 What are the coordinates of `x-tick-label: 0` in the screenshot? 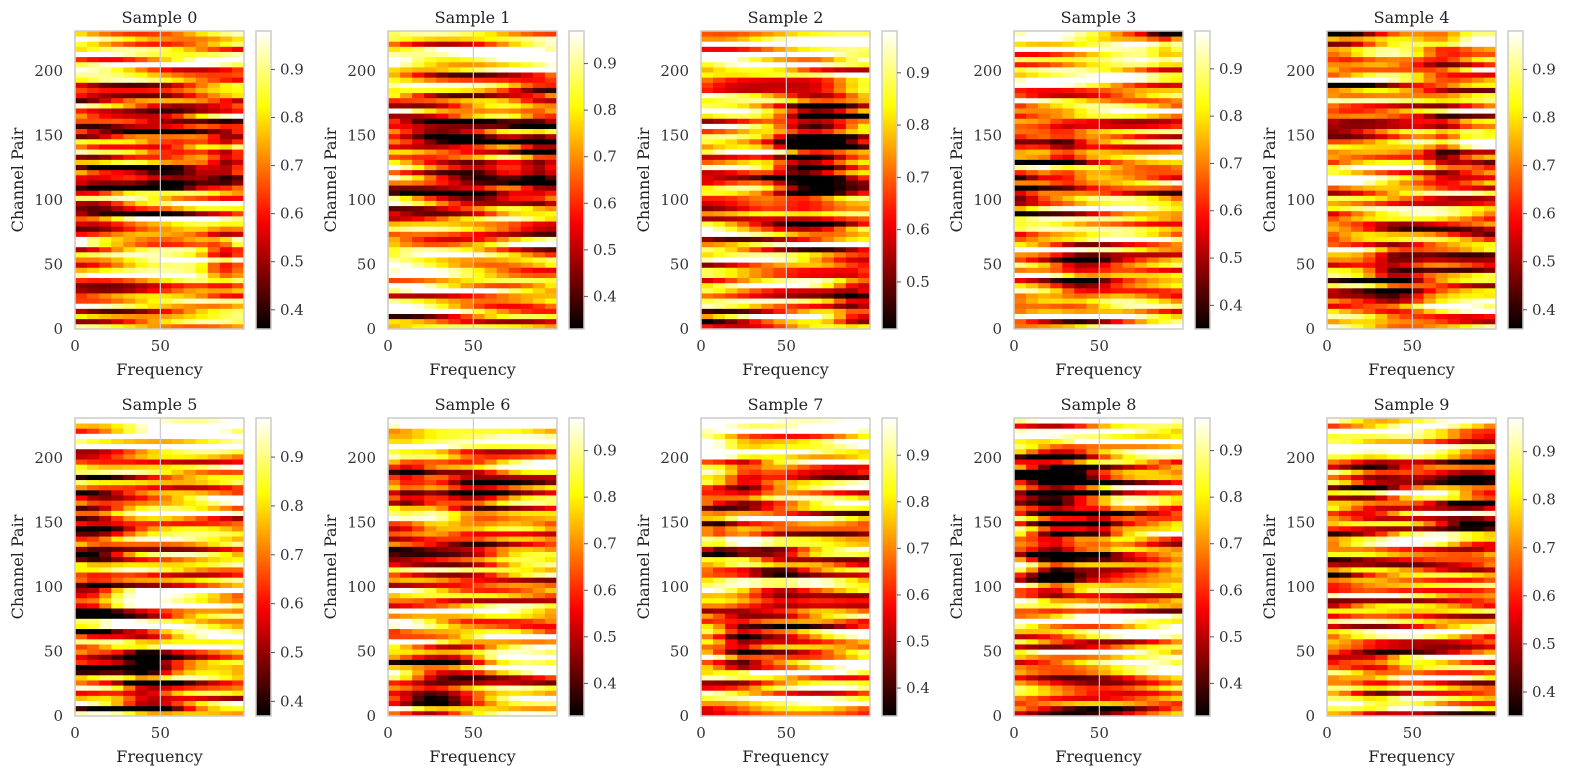 It's located at (388, 346).